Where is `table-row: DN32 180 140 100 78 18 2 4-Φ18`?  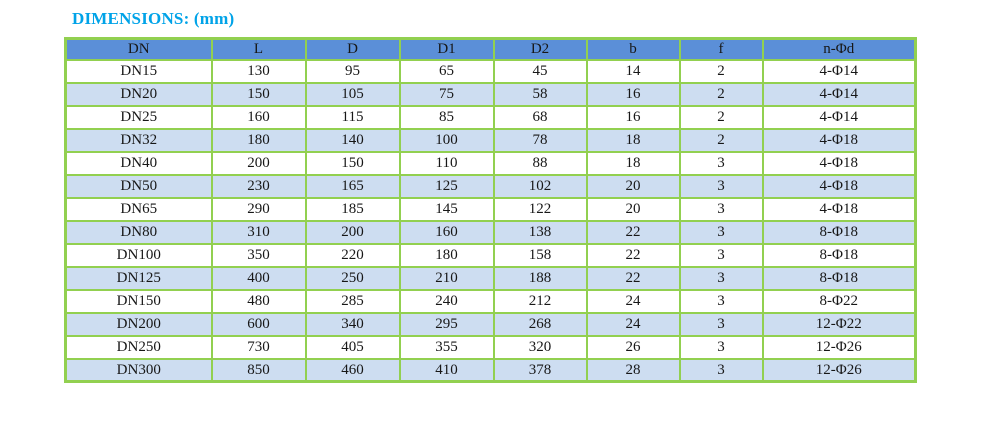 table-row: DN32 180 140 100 78 18 2 4-Φ18 is located at coordinates (490, 140).